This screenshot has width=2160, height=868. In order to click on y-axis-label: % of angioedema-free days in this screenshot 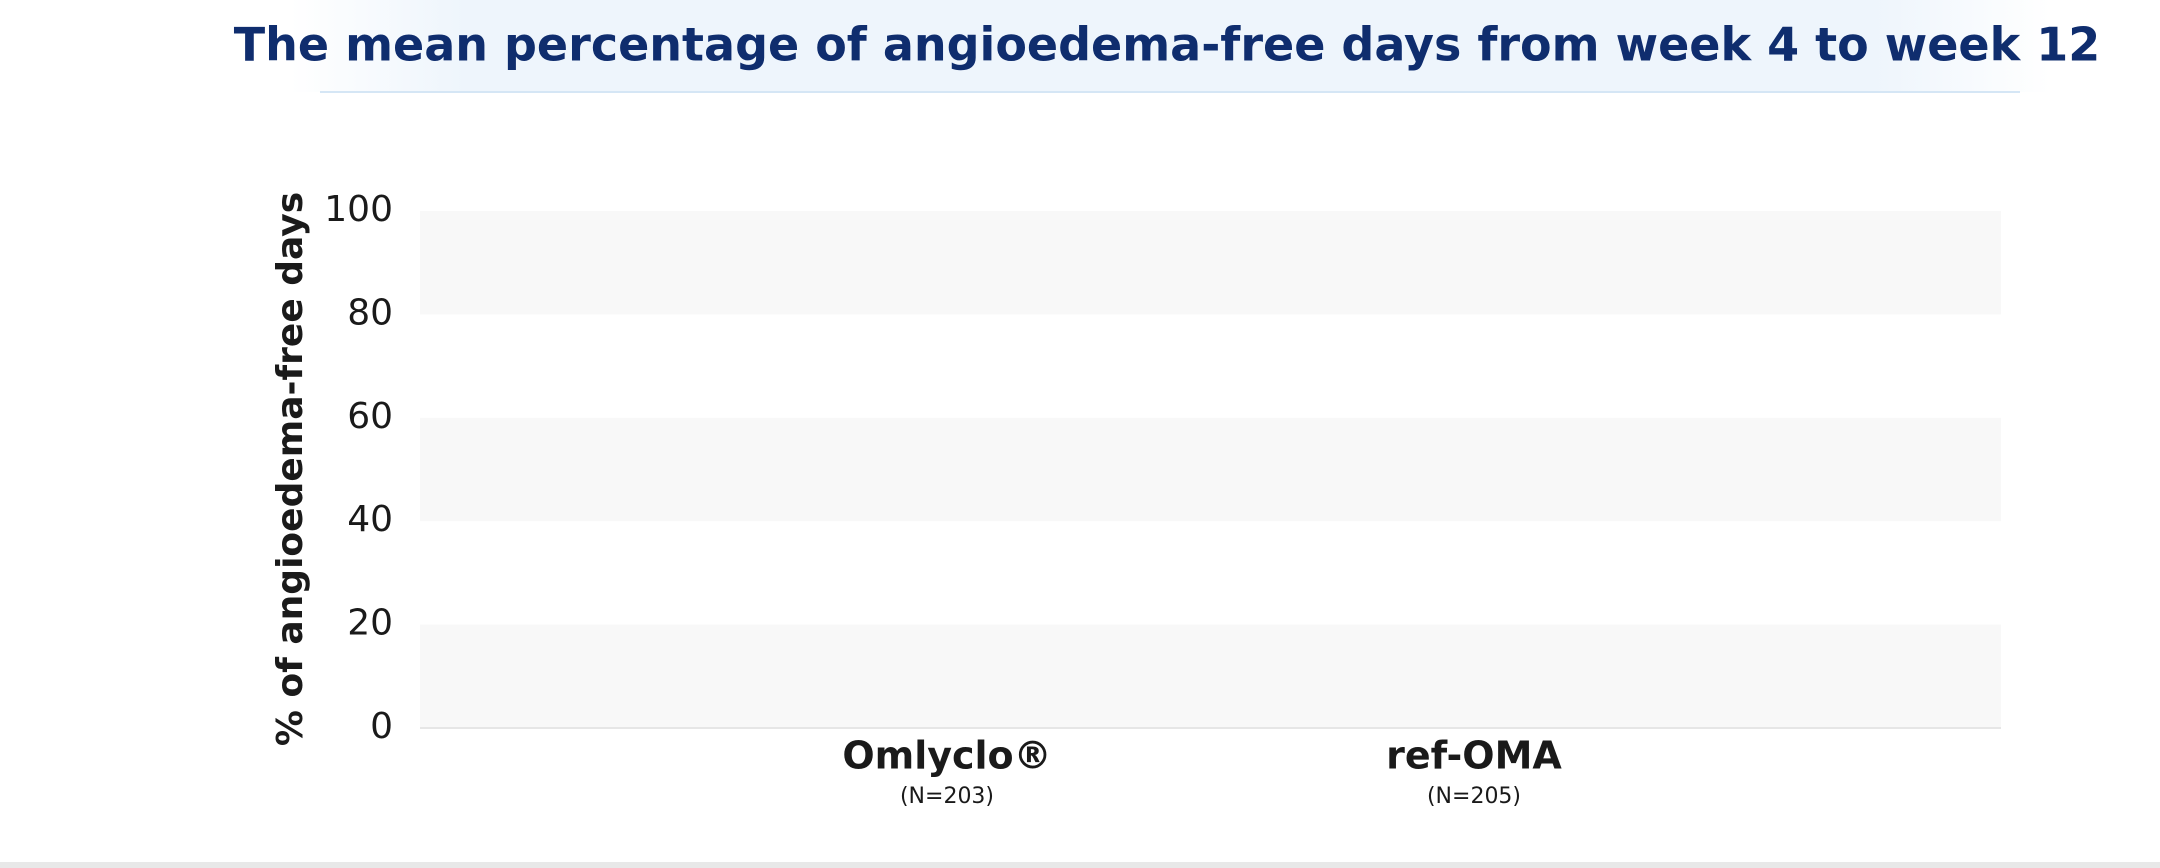, I will do `click(290, 469)`.